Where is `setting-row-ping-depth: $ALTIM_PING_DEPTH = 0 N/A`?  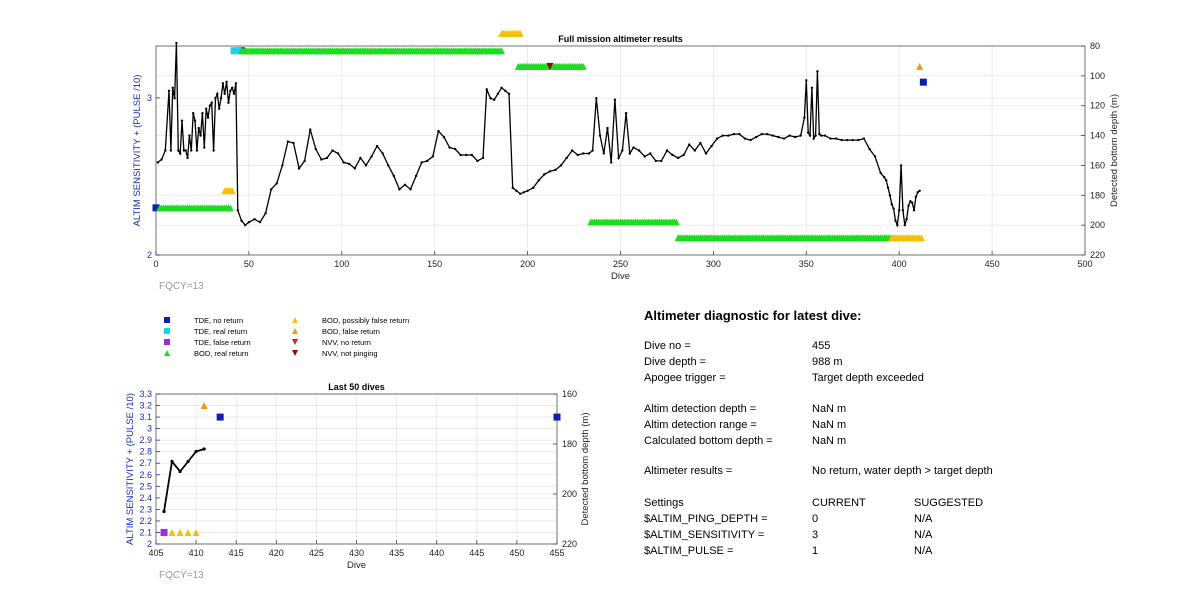 setting-row-ping-depth: $ALTIM_PING_DEPTH = 0 N/A is located at coordinates (904, 519).